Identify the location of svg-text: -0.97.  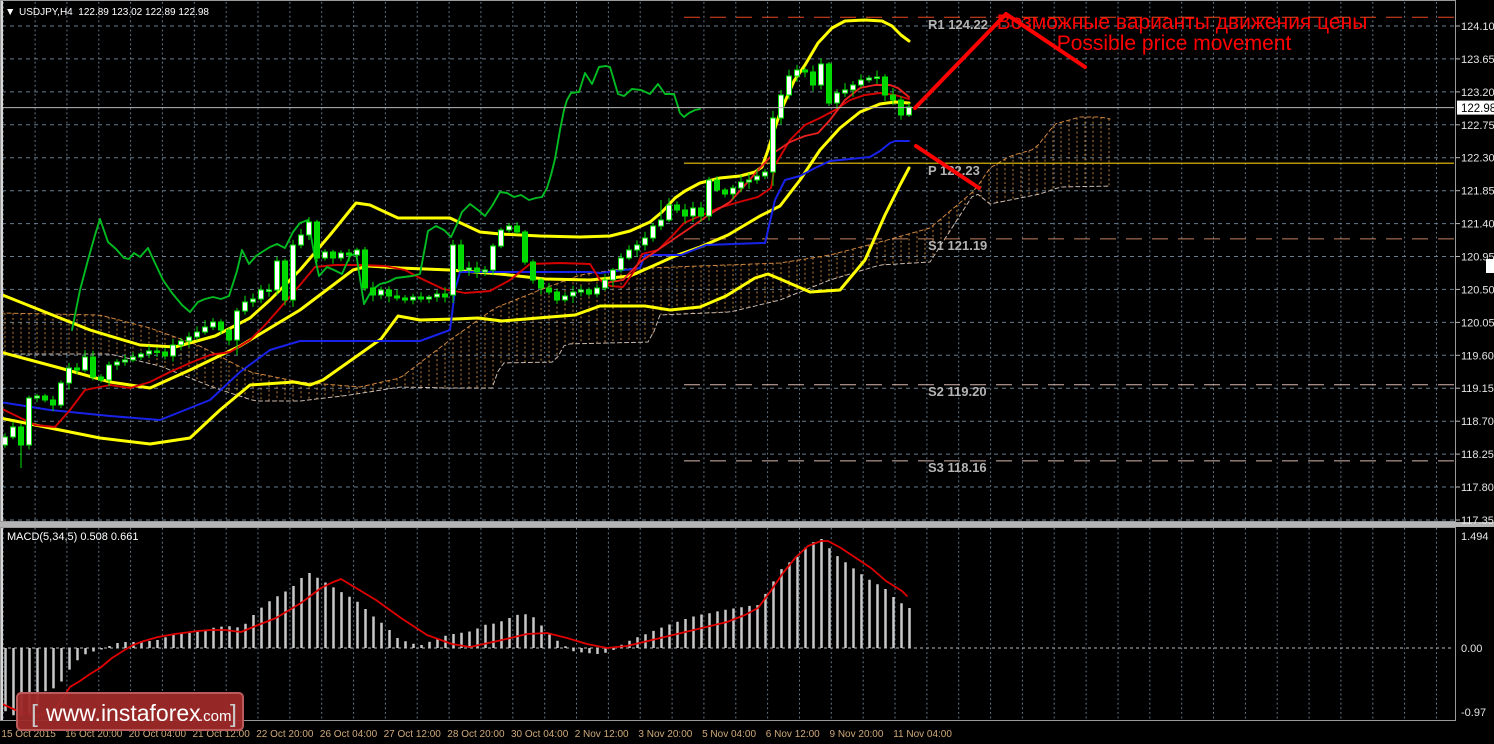
(1473, 713).